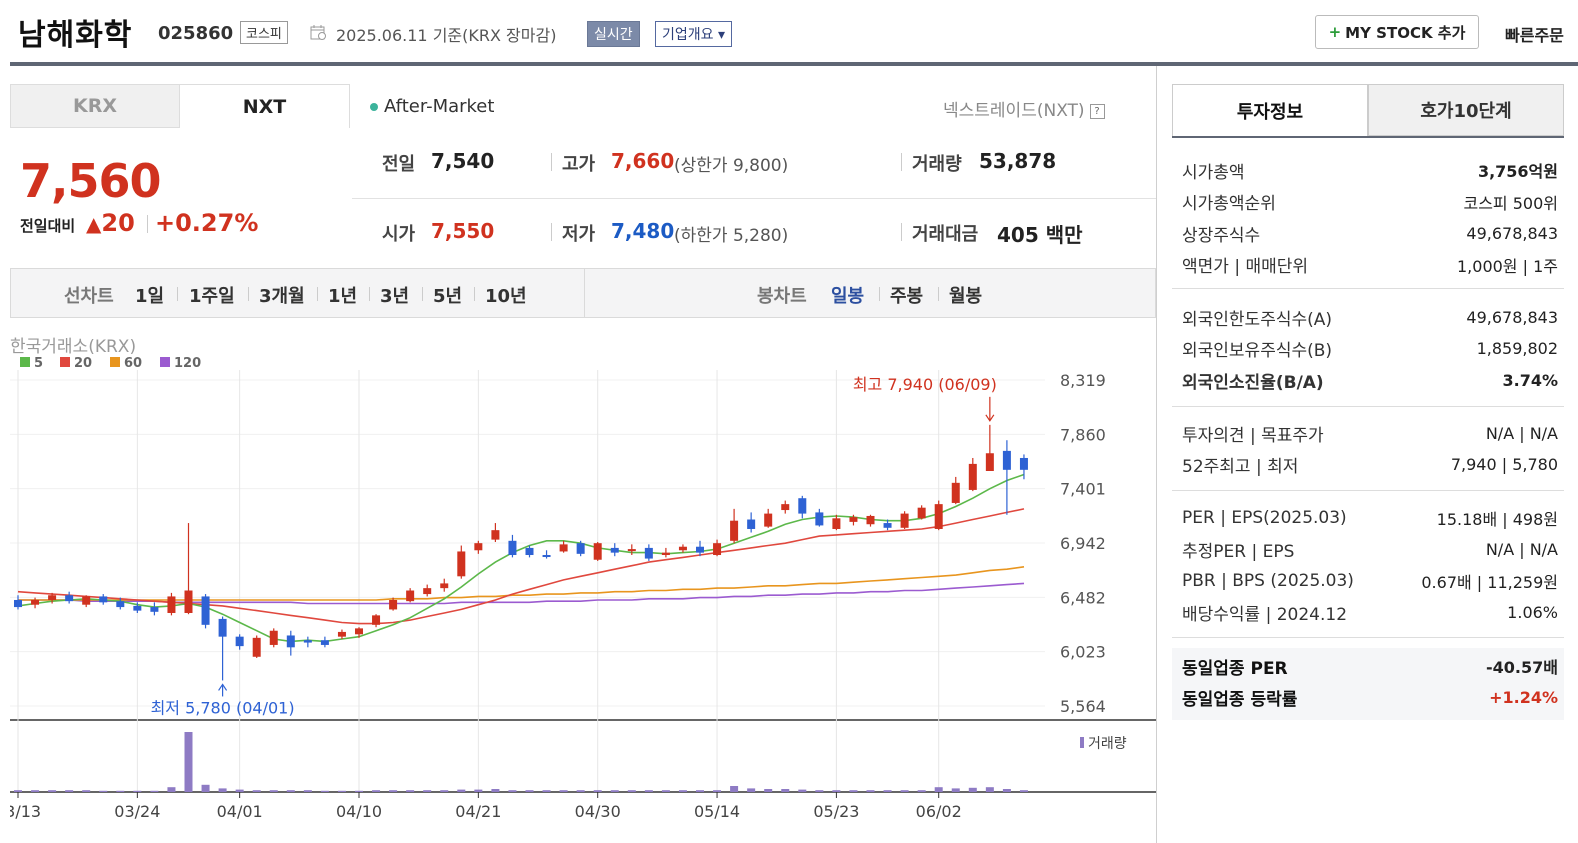 Image resolution: width=1578 pixels, height=843 pixels. Describe the element at coordinates (1370, 380) in the screenshot. I see `invest-row: 외국인소진율(B/A) 3.74%` at that location.